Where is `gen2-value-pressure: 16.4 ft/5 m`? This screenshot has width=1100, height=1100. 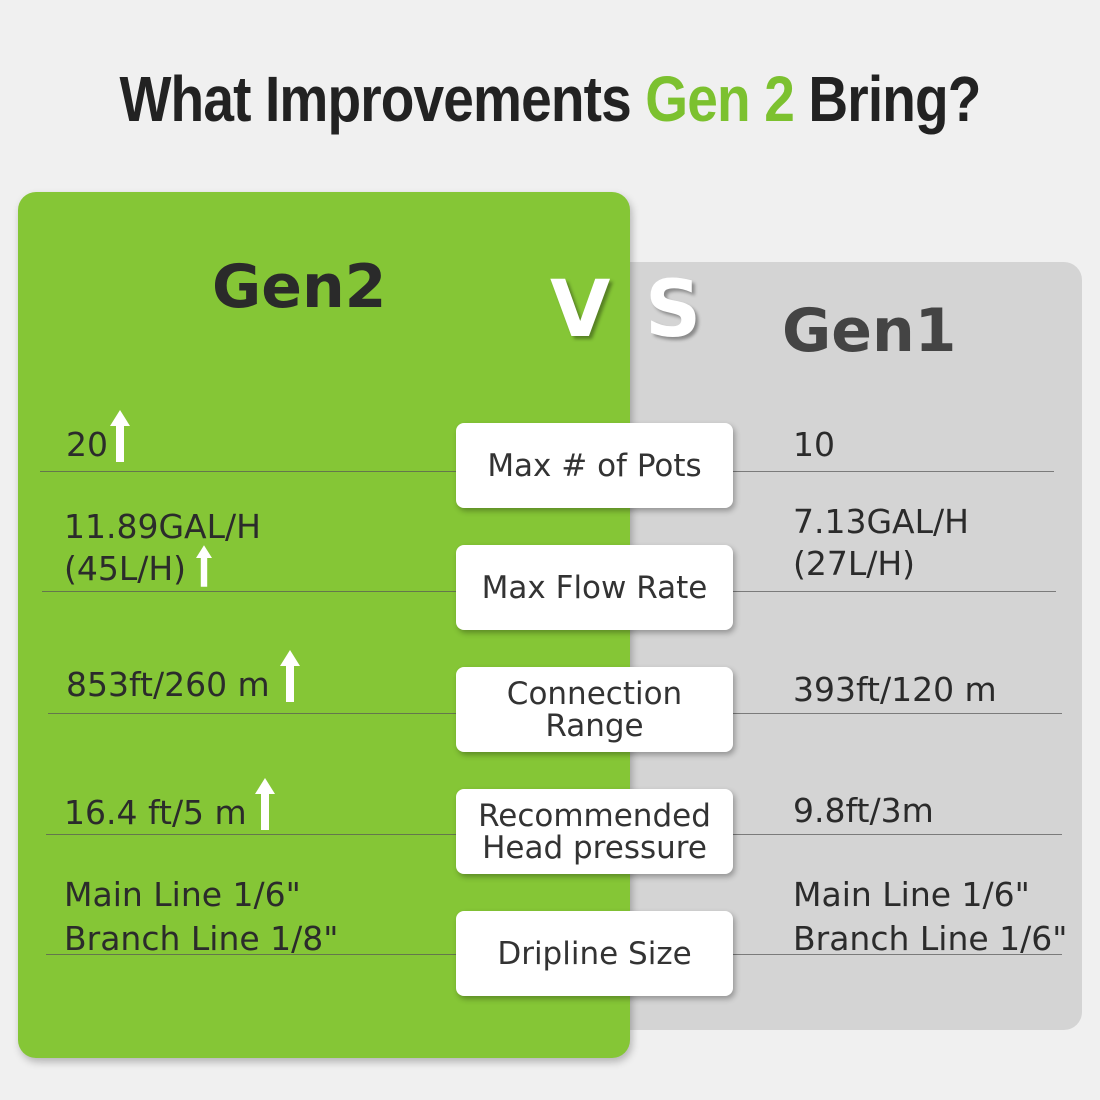
gen2-value-pressure: 16.4 ft/5 m is located at coordinates (169, 806).